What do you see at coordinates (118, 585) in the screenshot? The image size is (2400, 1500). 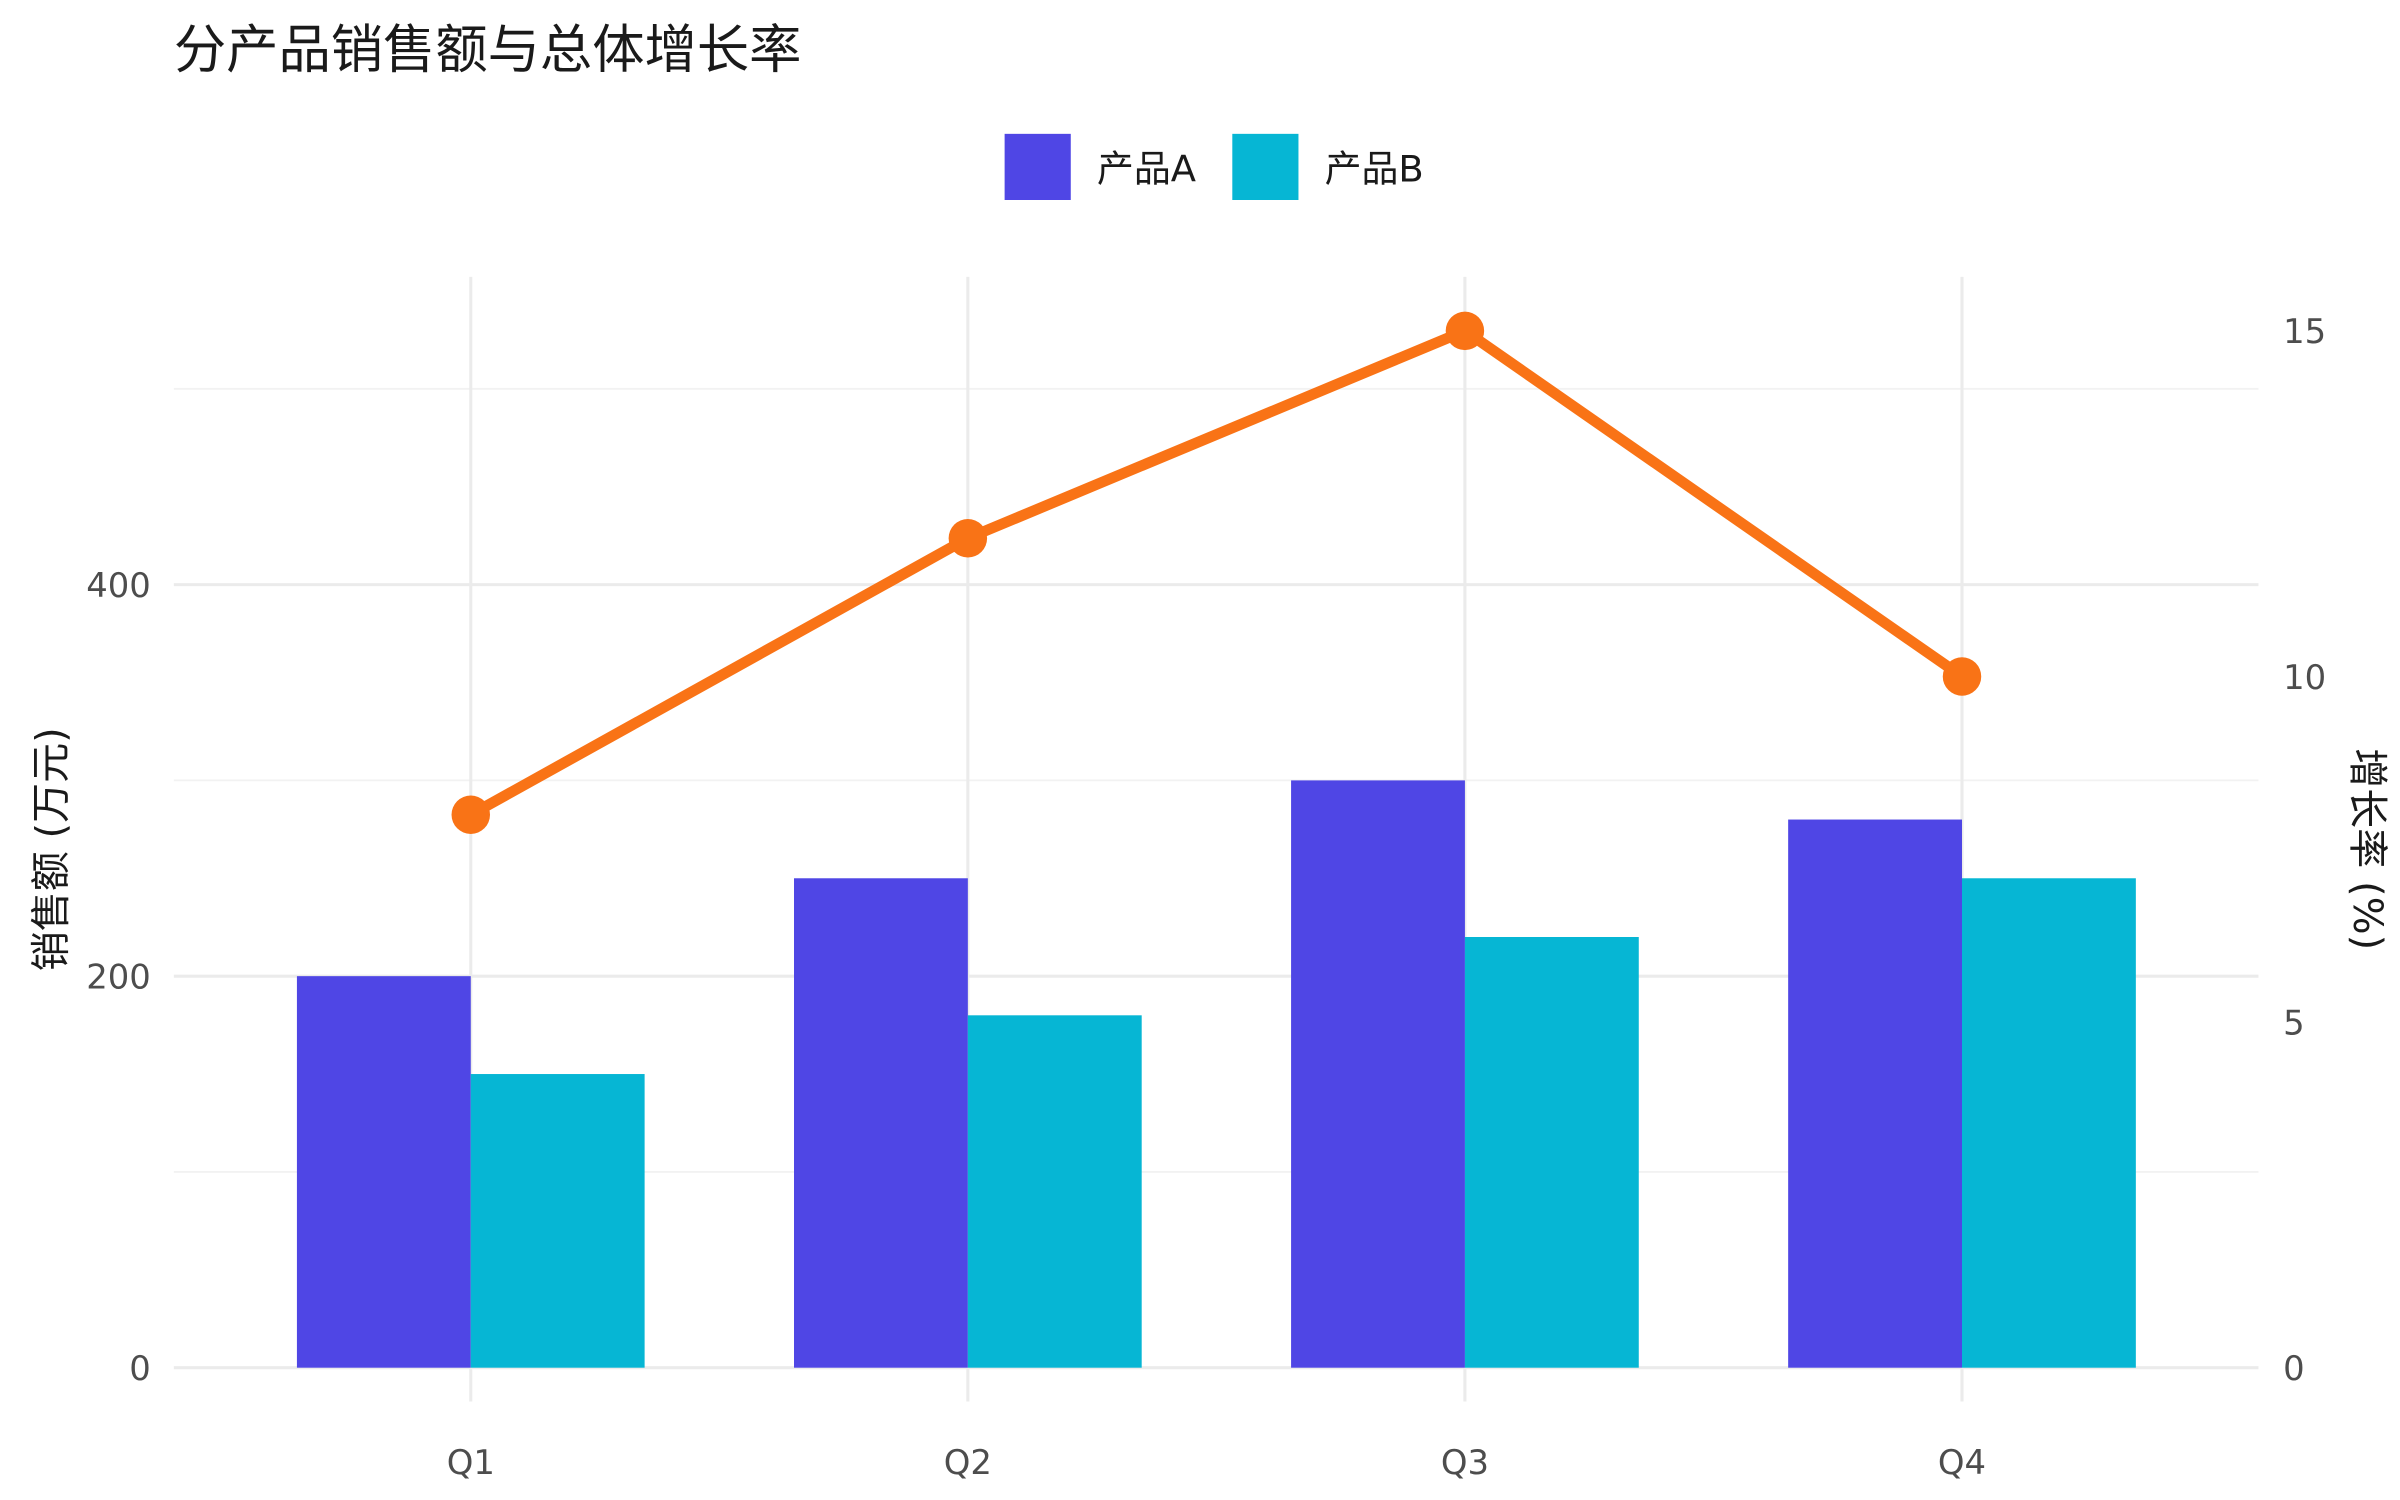 I see `y-tick-label: 400` at bounding box center [118, 585].